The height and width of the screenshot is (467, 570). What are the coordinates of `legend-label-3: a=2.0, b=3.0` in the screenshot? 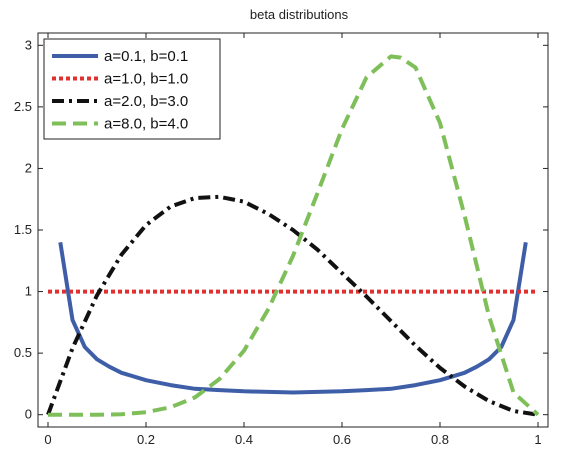 It's located at (146, 101).